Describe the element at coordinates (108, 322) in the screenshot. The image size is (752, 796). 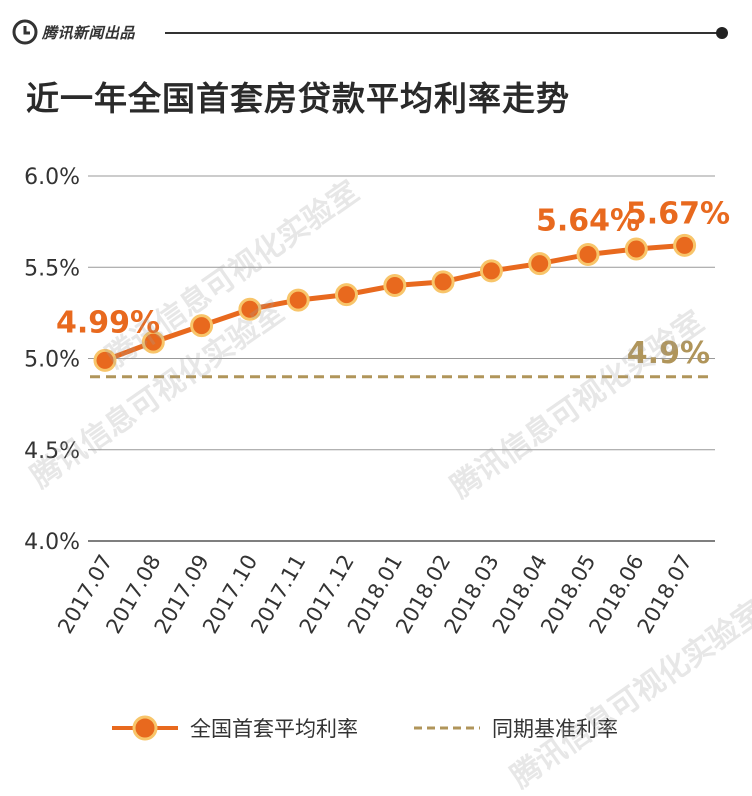
I see `data-label: 4.99%` at that location.